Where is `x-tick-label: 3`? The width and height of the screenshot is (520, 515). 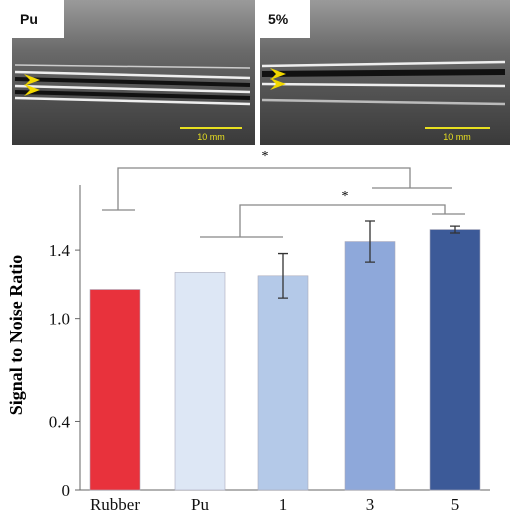 x-tick-label: 3 is located at coordinates (370, 504).